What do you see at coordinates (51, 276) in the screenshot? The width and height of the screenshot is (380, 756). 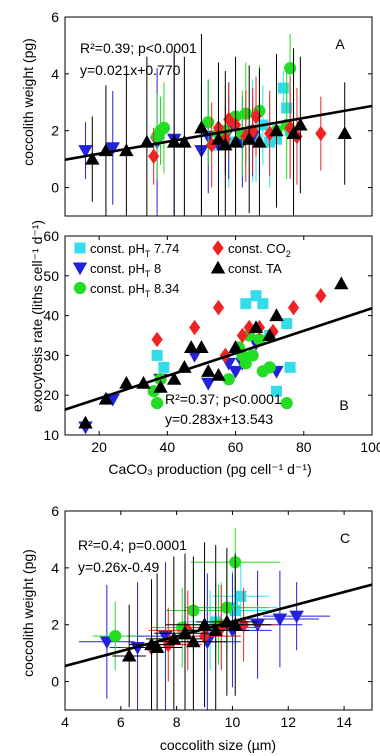 I see `y-tick-label: 50` at bounding box center [51, 276].